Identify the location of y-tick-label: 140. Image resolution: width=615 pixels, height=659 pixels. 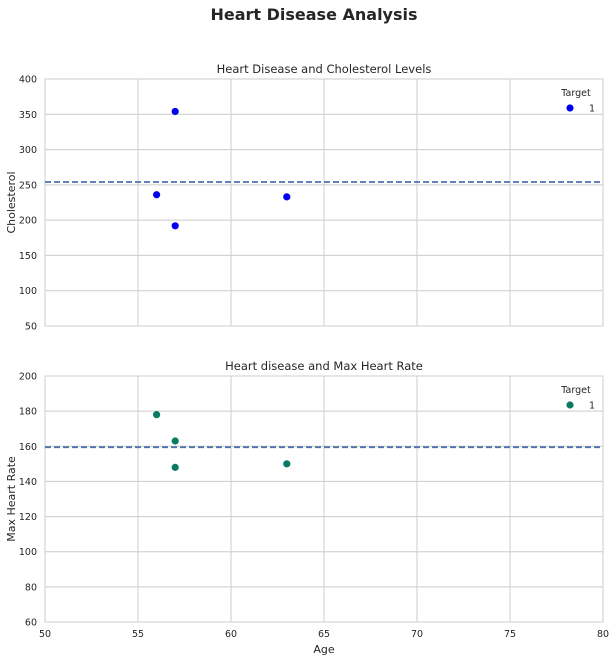
(28, 482).